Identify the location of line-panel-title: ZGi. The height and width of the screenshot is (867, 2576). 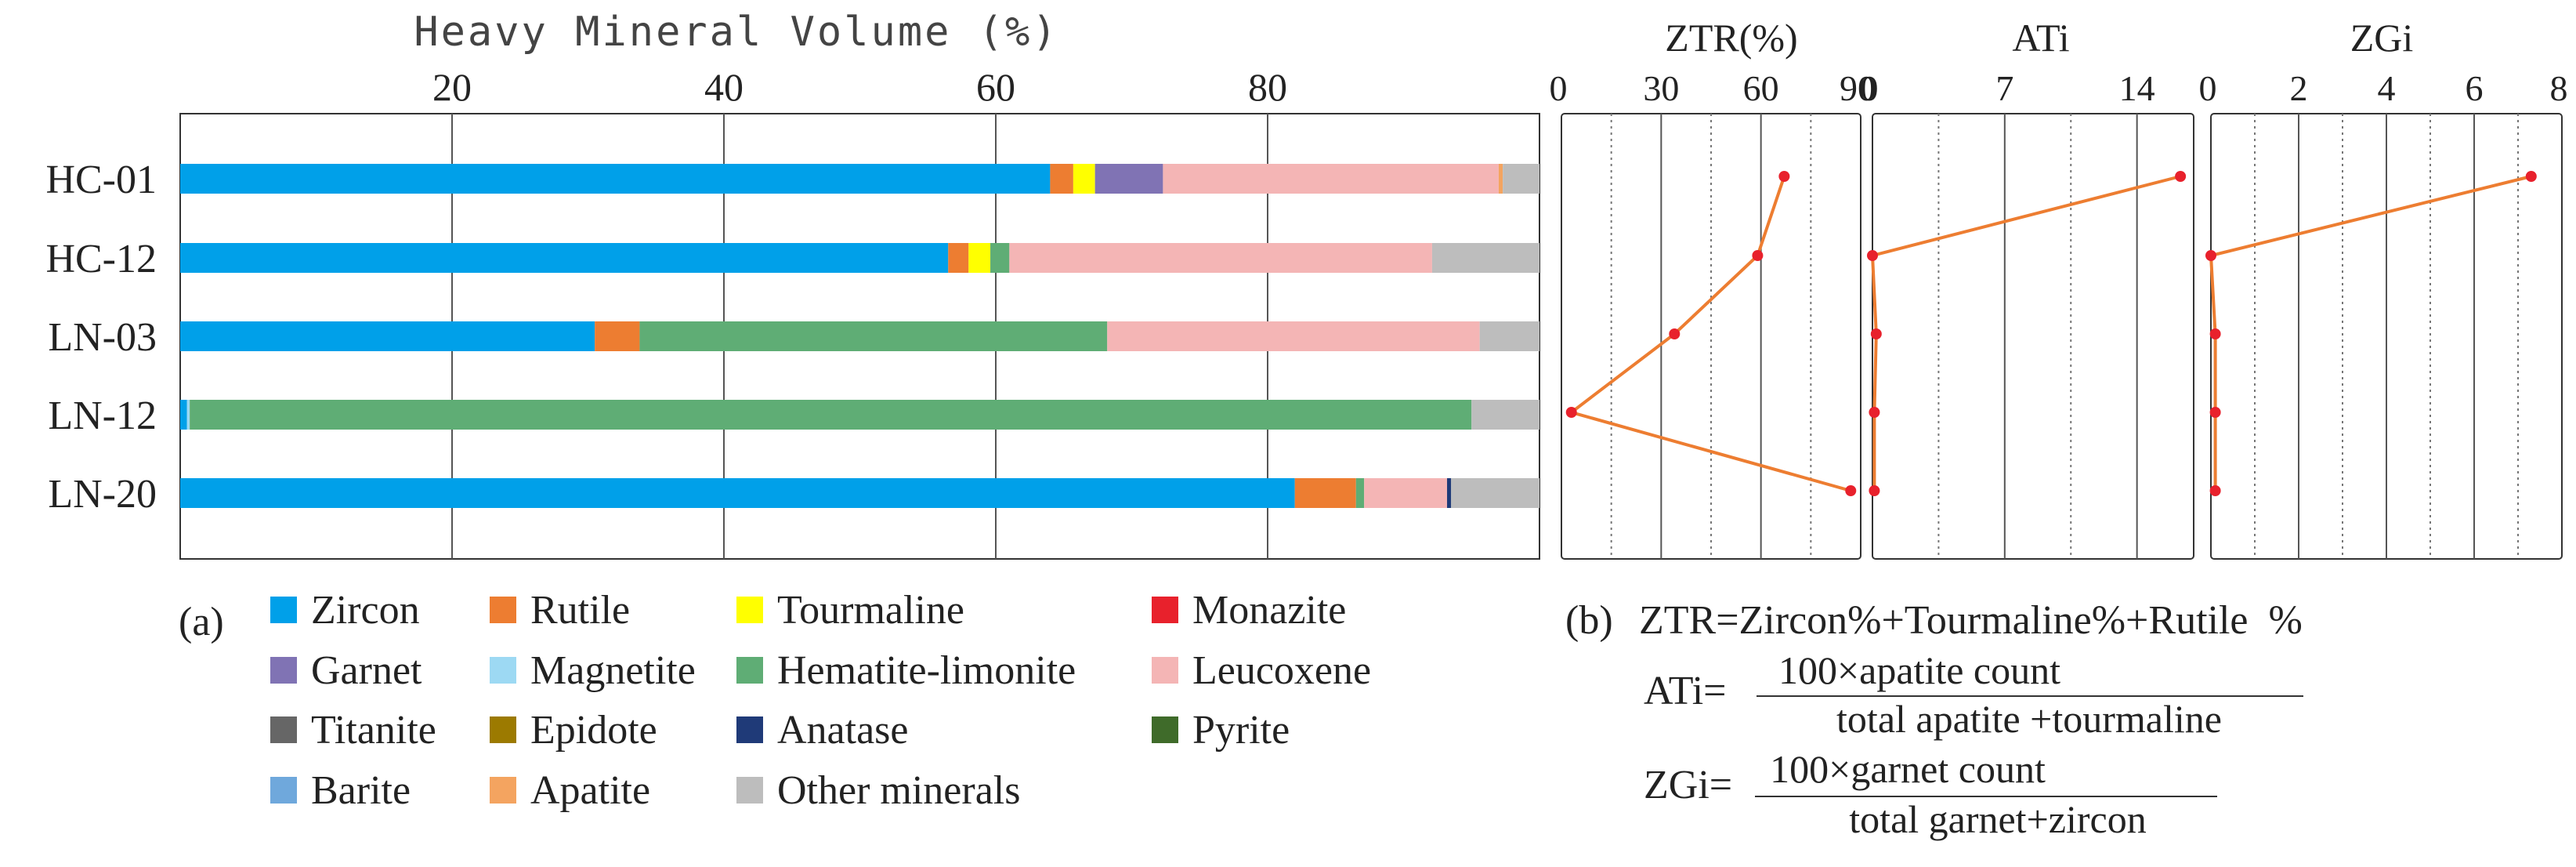
(2382, 38).